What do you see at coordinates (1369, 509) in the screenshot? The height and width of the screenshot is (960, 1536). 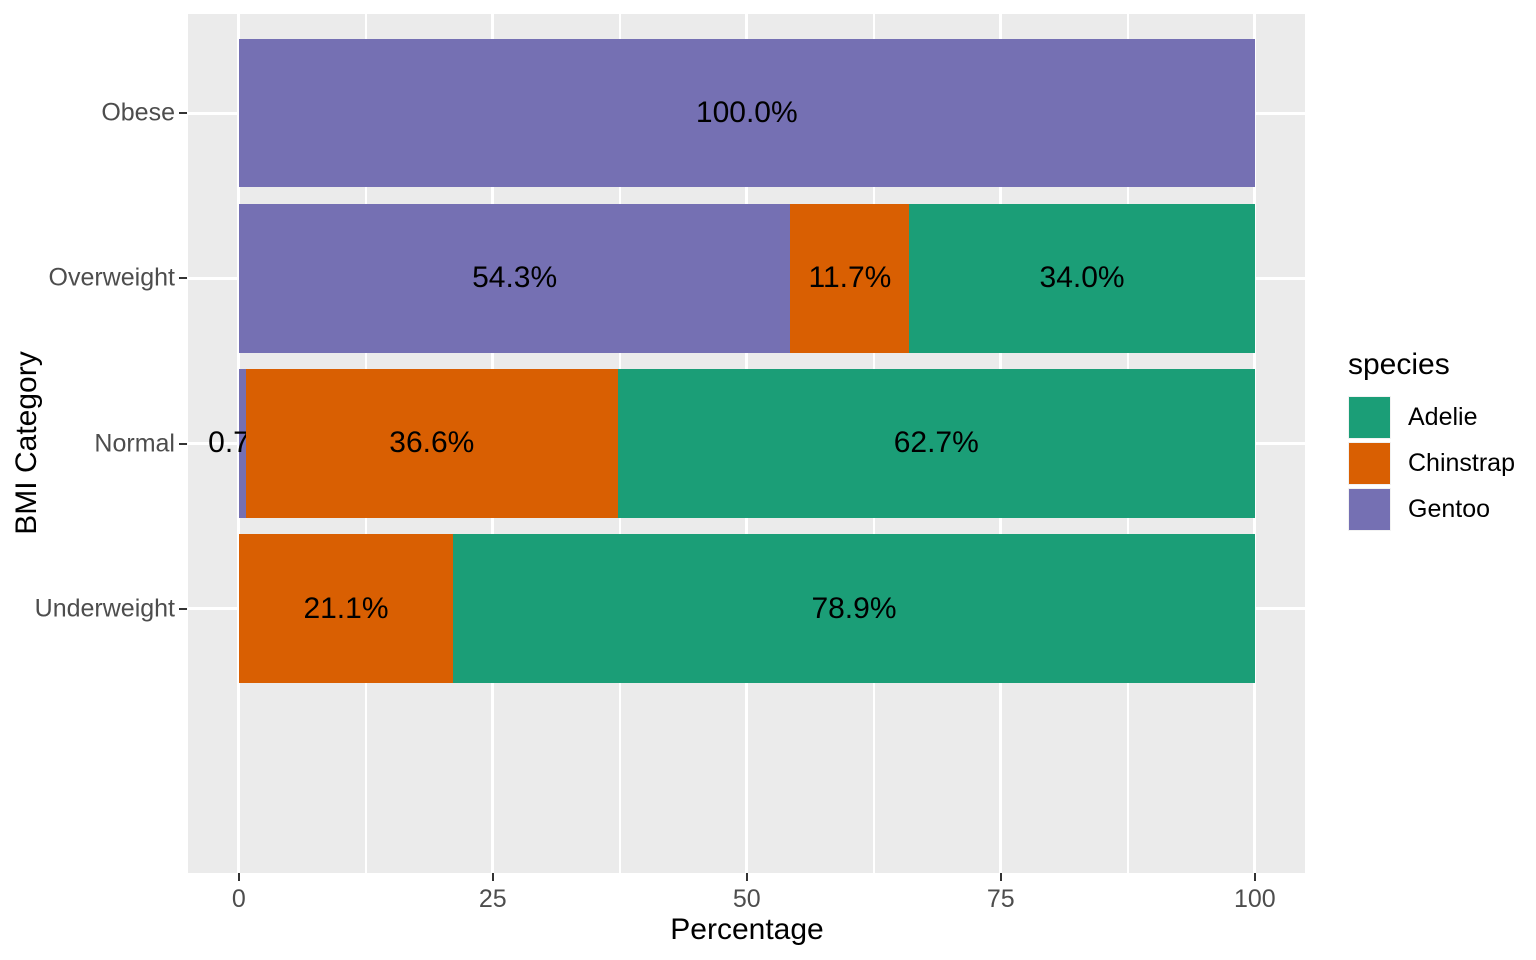 I see `legend-swatch-gentoo` at bounding box center [1369, 509].